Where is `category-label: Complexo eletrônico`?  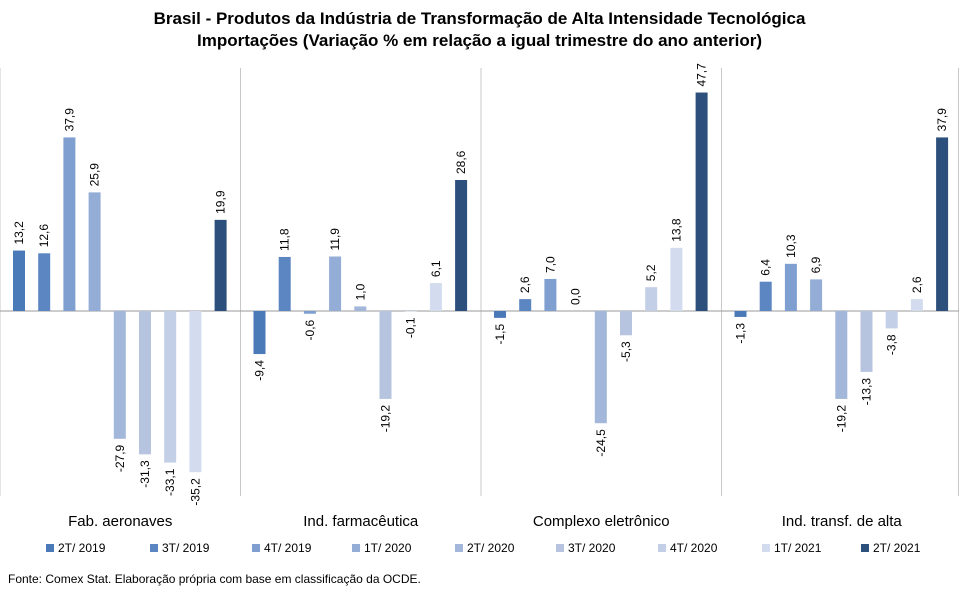 category-label: Complexo eletrônico is located at coordinates (601, 521).